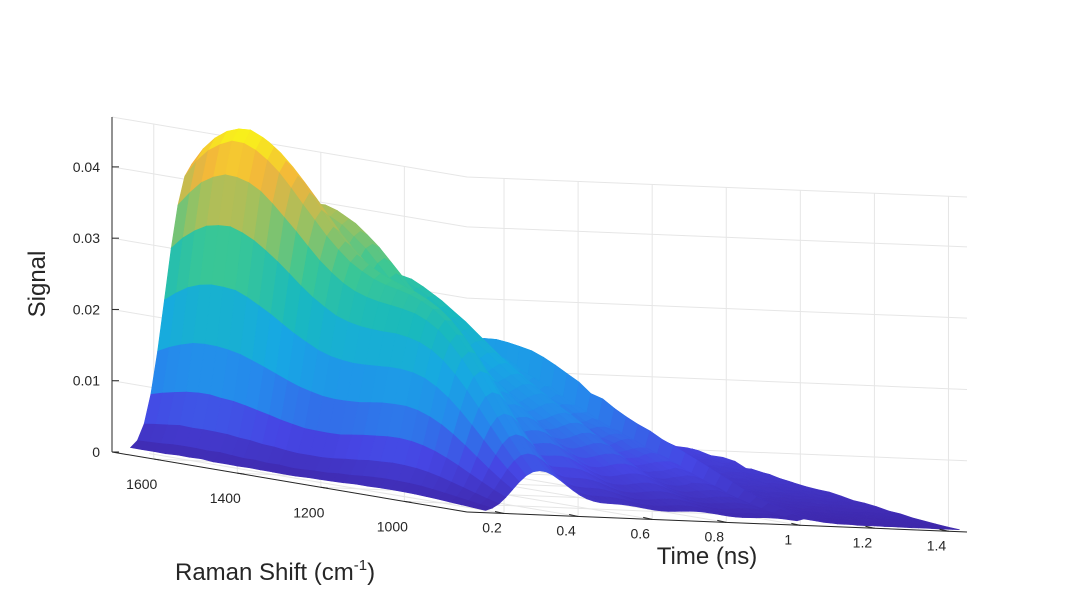  What do you see at coordinates (863, 542) in the screenshot?
I see `y-tick-label: 1.2` at bounding box center [863, 542].